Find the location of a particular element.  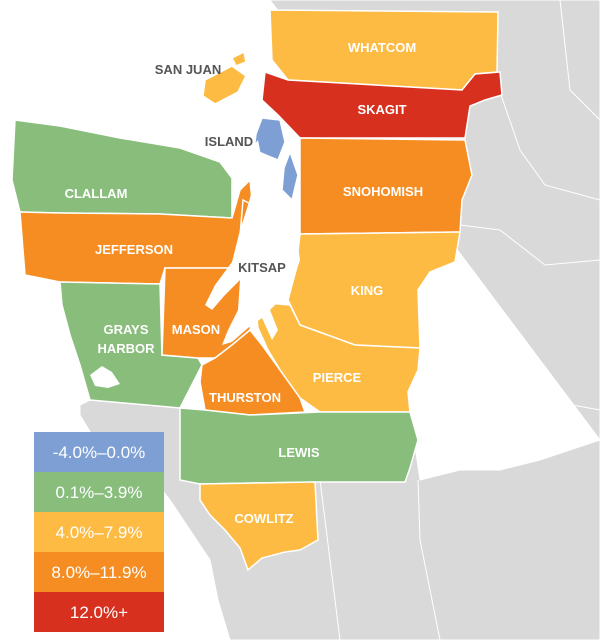

label-whatcom: WHATCOM is located at coordinates (382, 47).